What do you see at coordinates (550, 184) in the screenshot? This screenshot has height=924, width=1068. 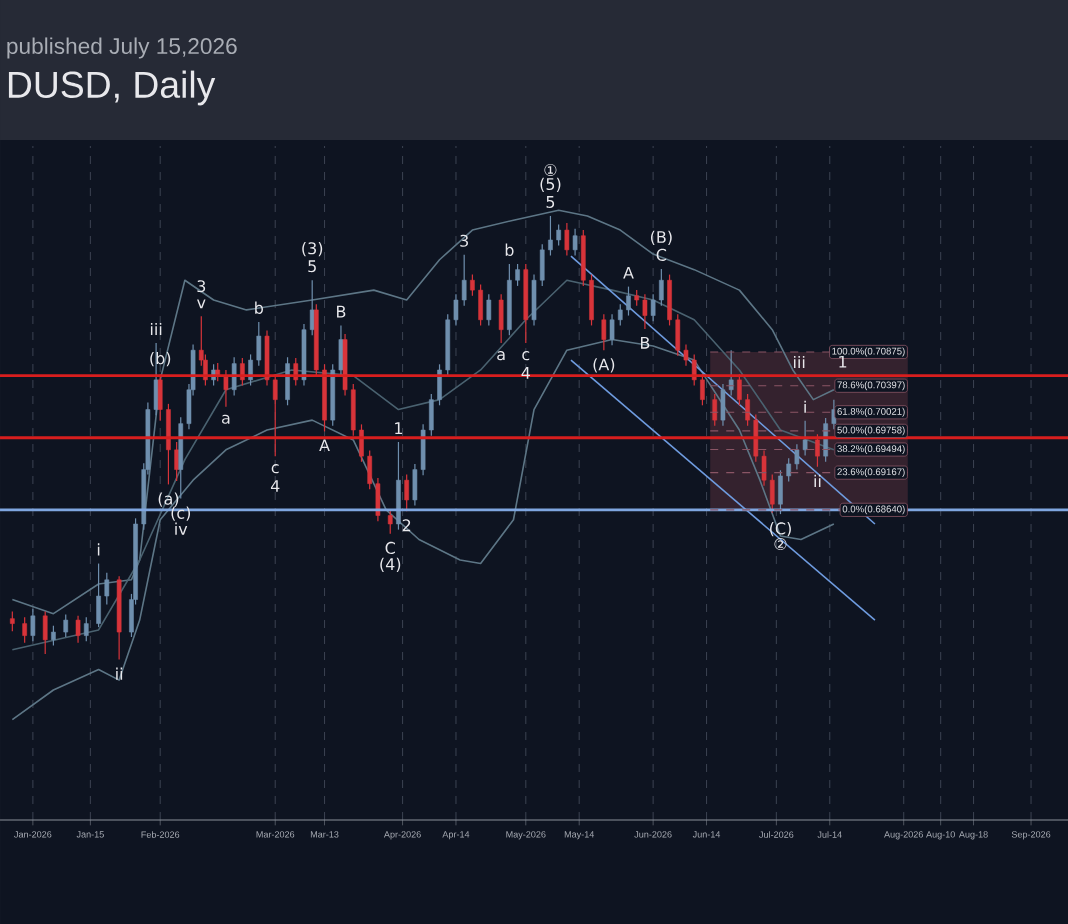 I see `annotation: (5)` at bounding box center [550, 184].